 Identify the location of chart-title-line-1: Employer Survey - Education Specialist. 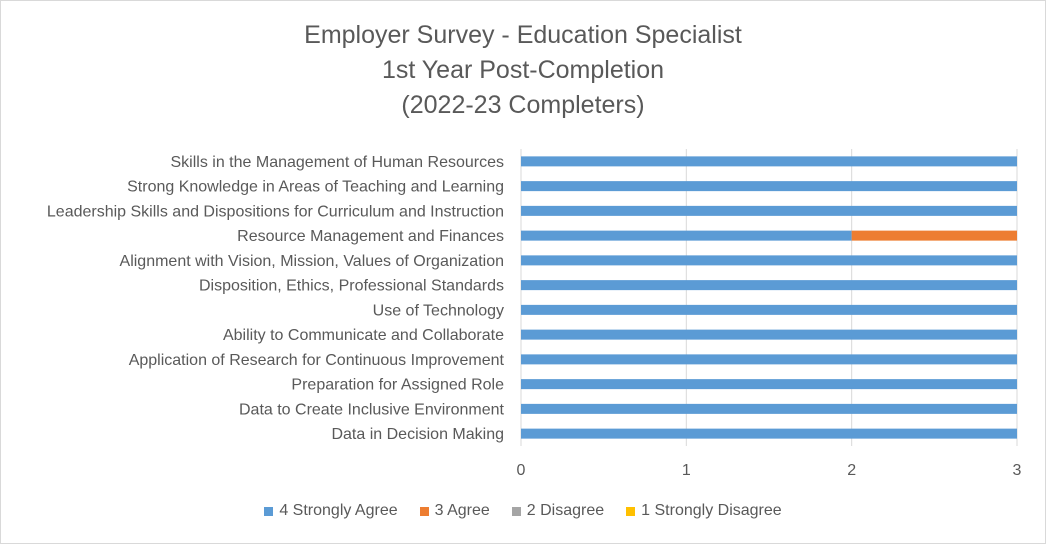
(523, 35).